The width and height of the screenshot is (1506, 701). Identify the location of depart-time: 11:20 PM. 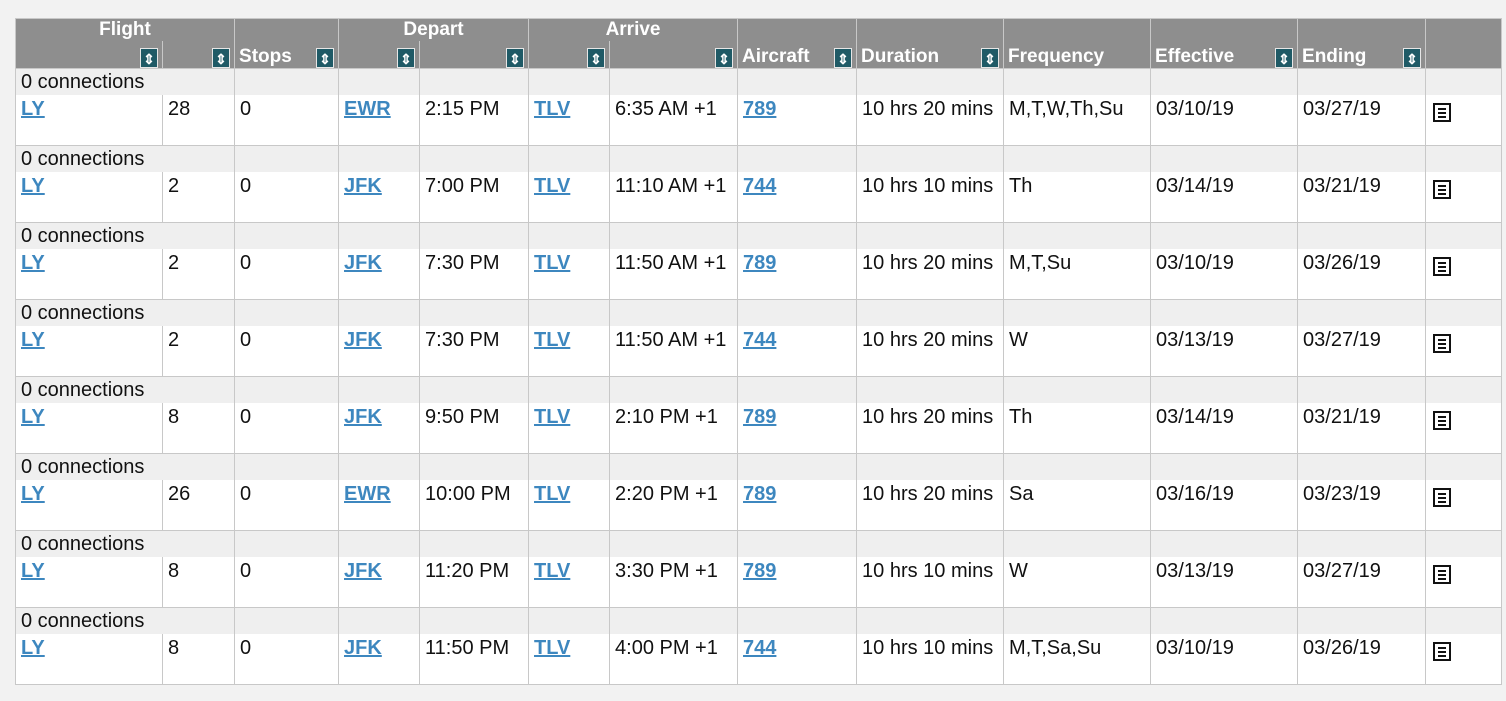
(474, 582).